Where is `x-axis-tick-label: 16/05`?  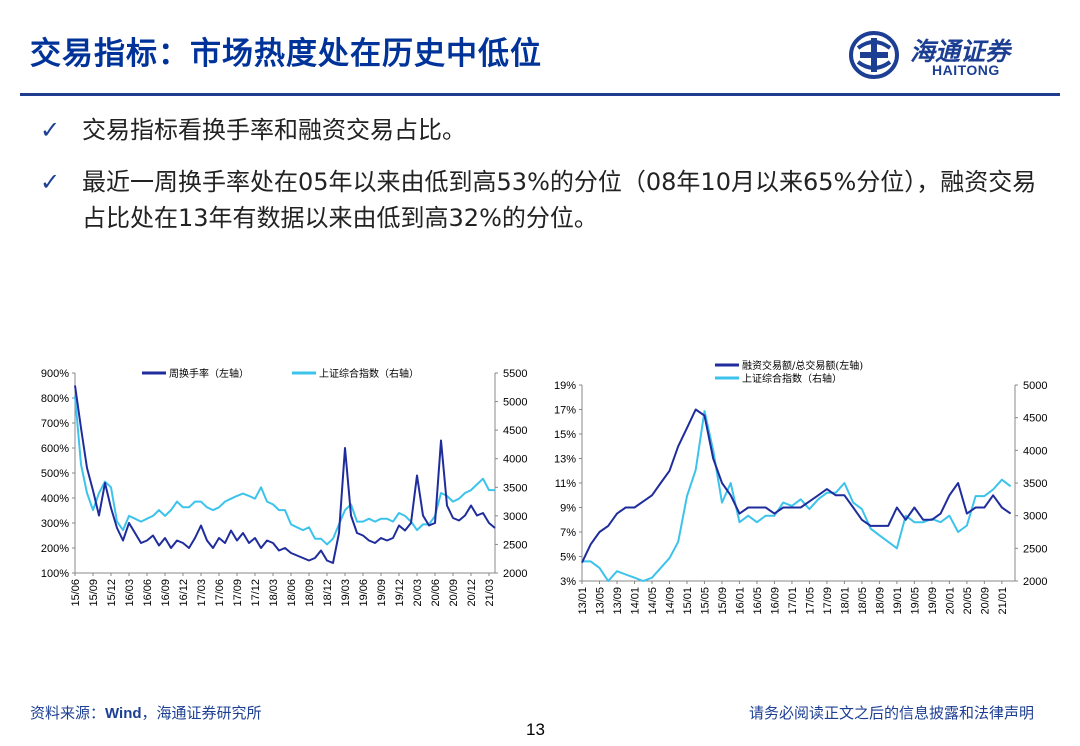
x-axis-tick-label: 16/05 is located at coordinates (758, 601).